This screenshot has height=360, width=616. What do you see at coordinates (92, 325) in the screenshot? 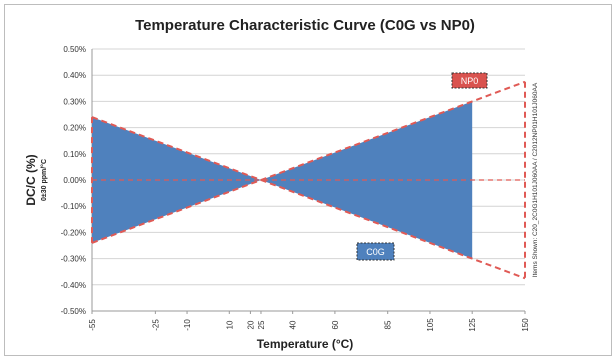
I see `x-tick-label: -55` at bounding box center [92, 325].